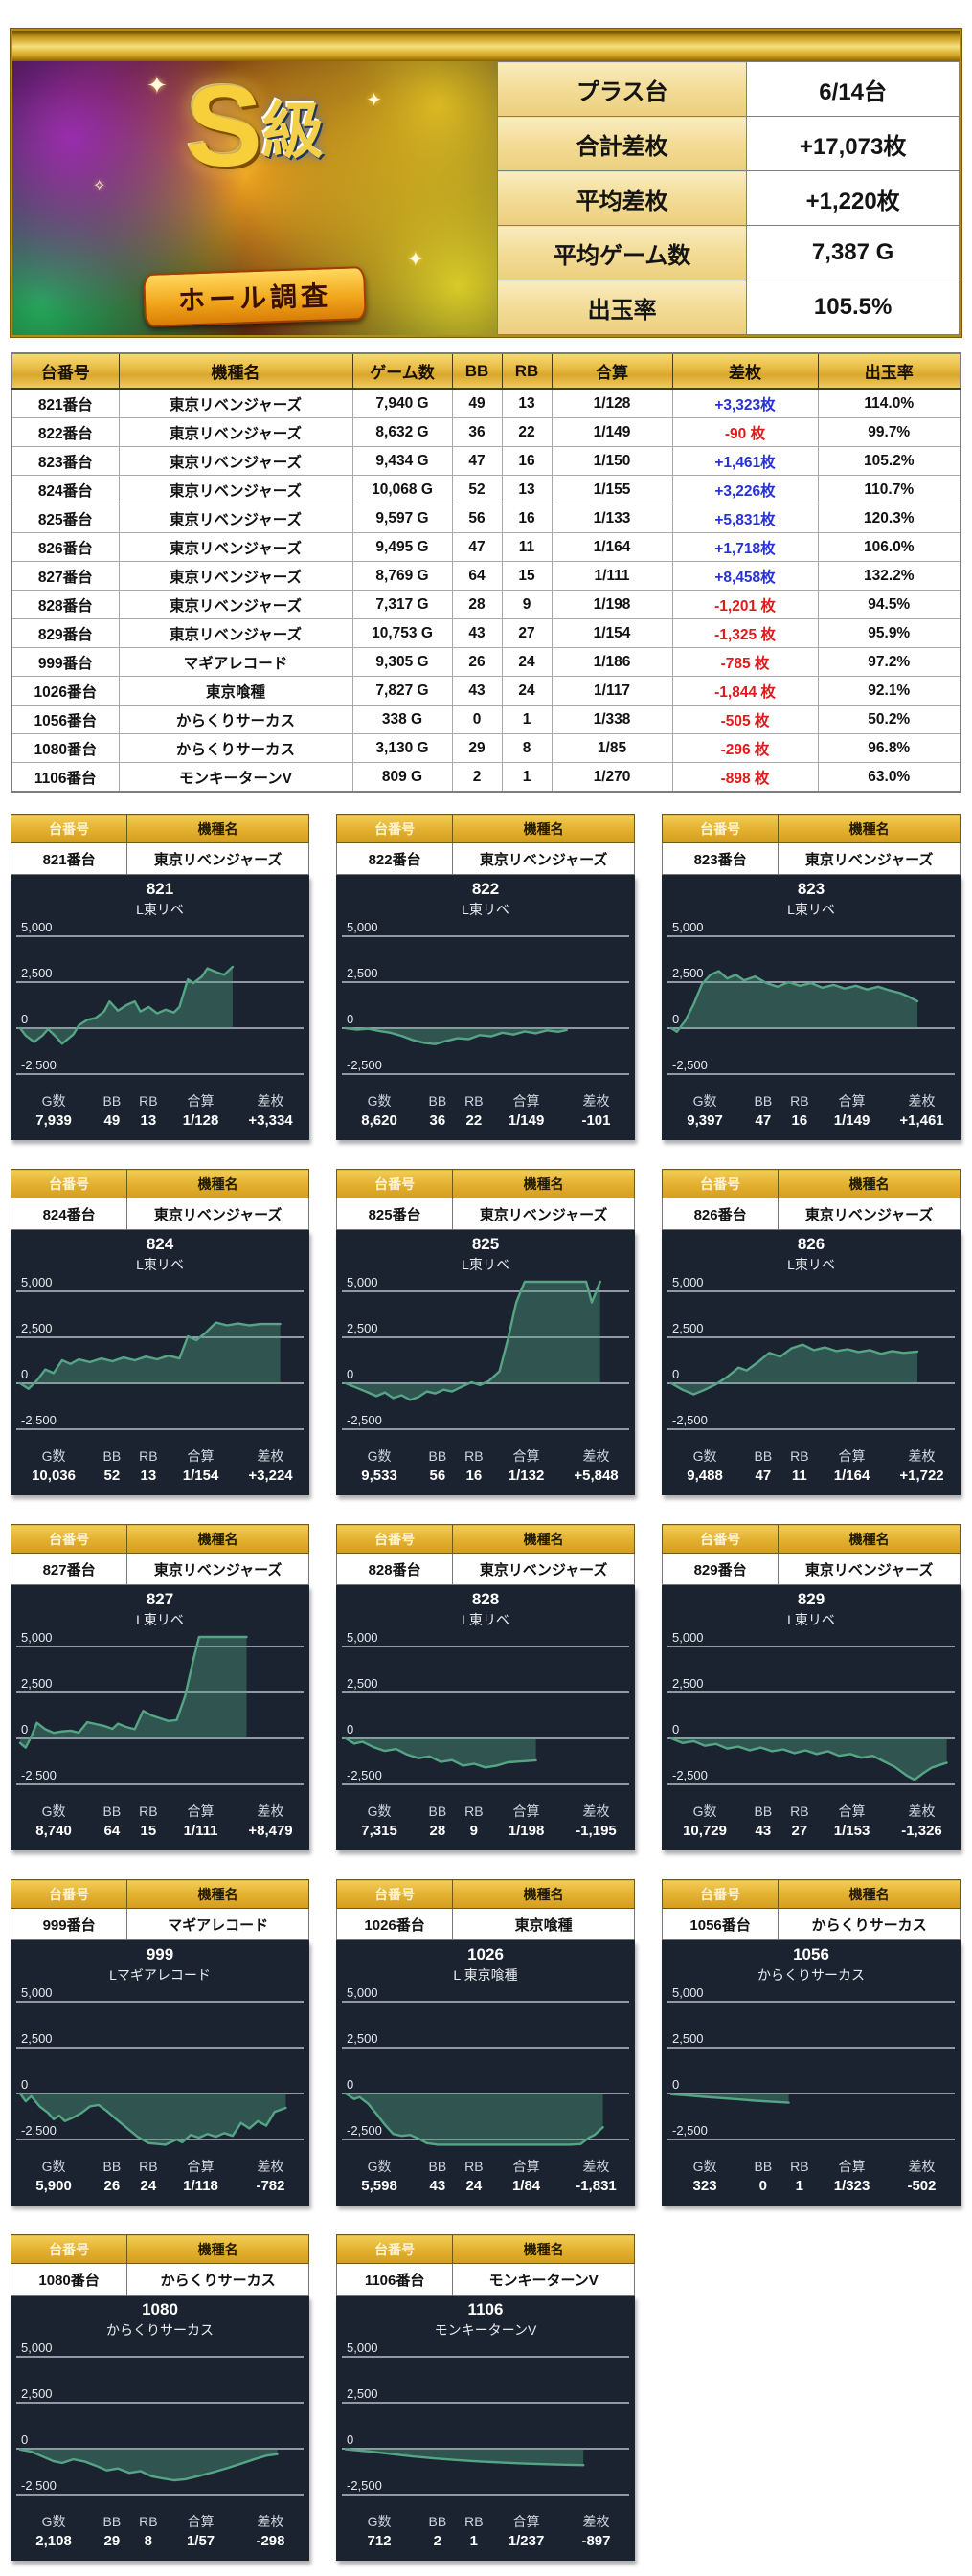 This screenshot has height=2576, width=972. I want to click on cell-bb: 2, so click(477, 777).